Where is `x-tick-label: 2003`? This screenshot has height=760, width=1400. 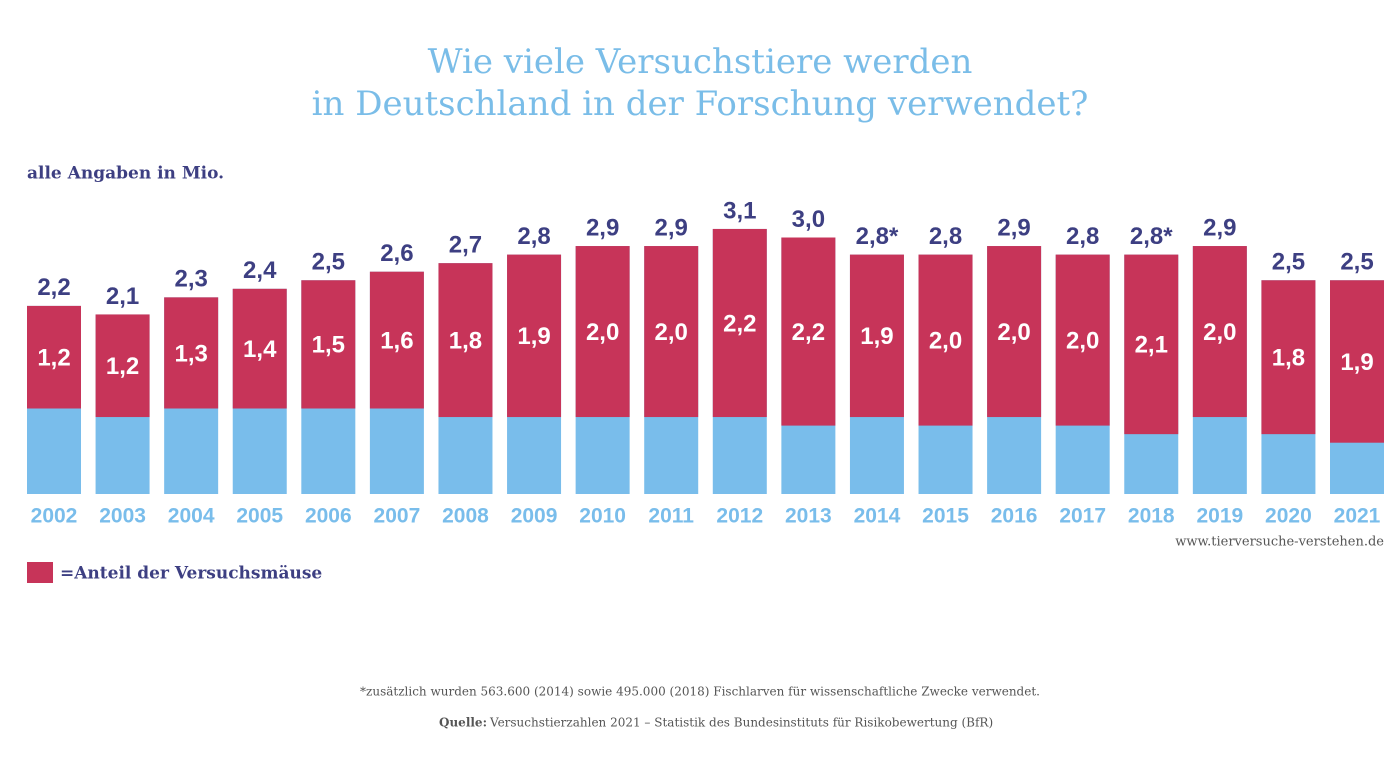
x-tick-label: 2003 is located at coordinates (122, 516).